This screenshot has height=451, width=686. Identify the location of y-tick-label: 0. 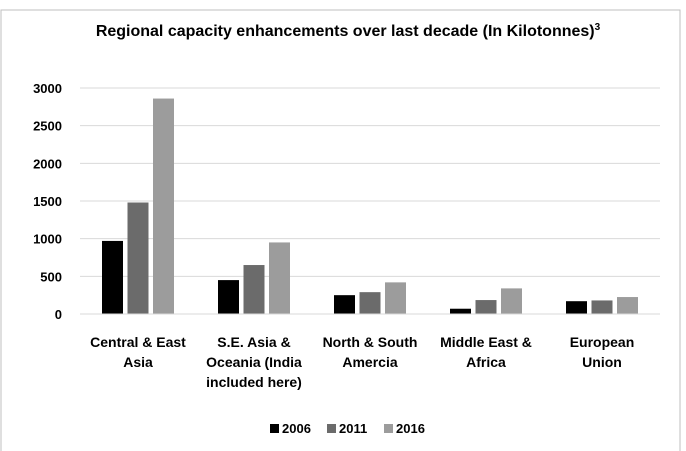
(58, 314).